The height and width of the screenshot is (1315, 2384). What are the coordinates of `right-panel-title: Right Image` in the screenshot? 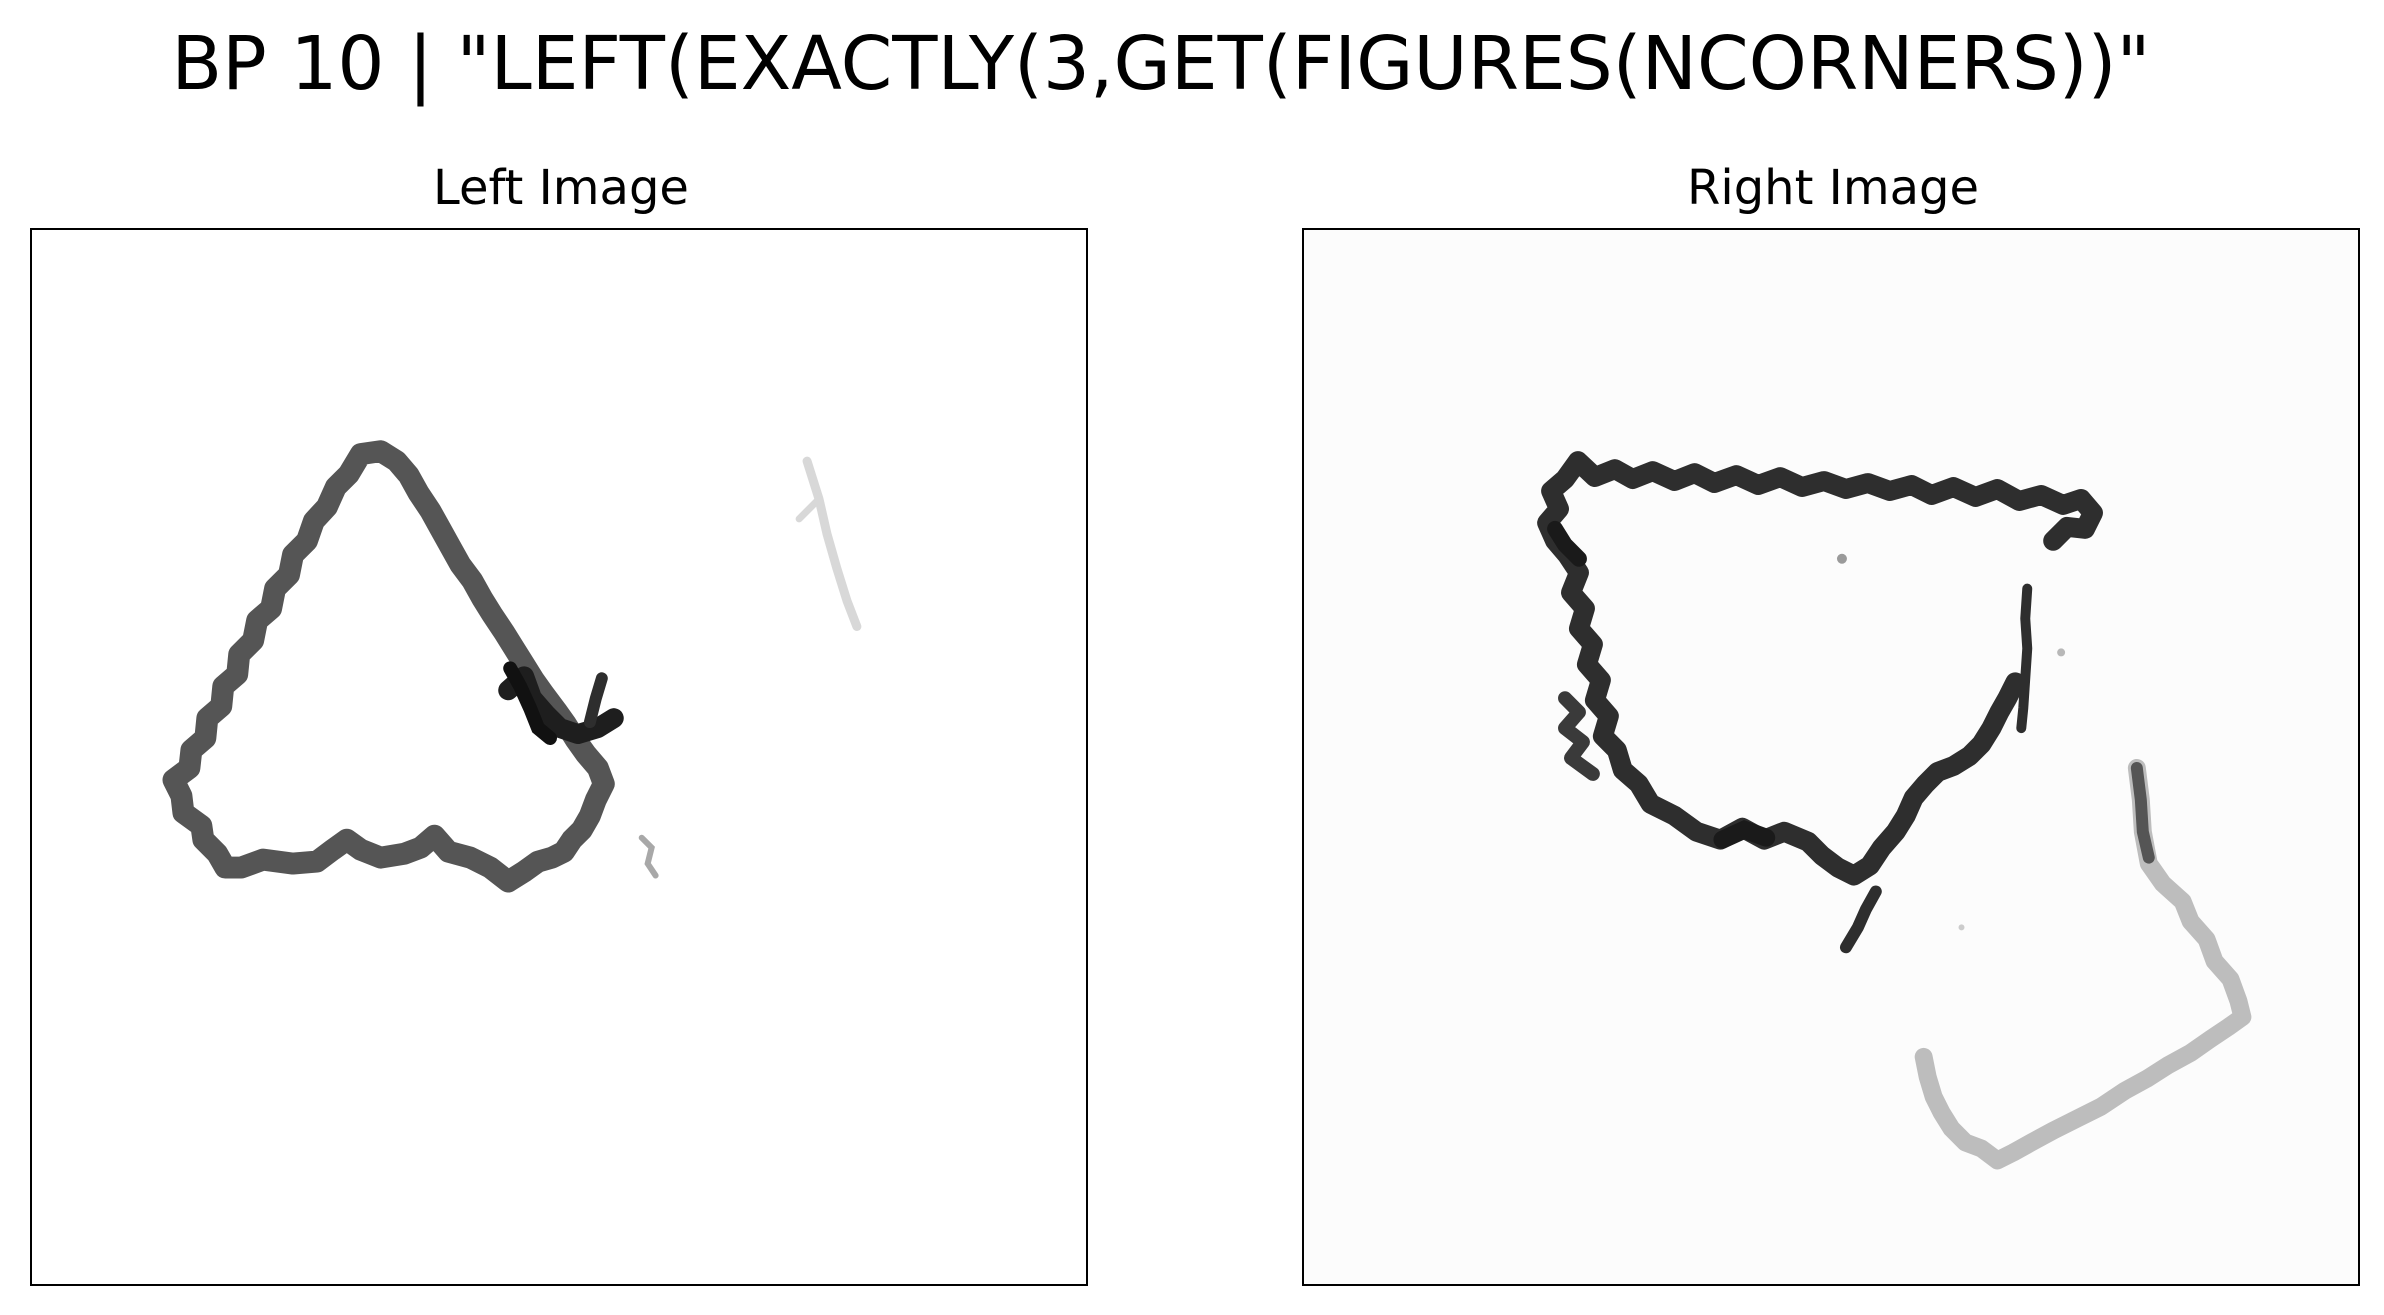 It's located at (1833, 188).